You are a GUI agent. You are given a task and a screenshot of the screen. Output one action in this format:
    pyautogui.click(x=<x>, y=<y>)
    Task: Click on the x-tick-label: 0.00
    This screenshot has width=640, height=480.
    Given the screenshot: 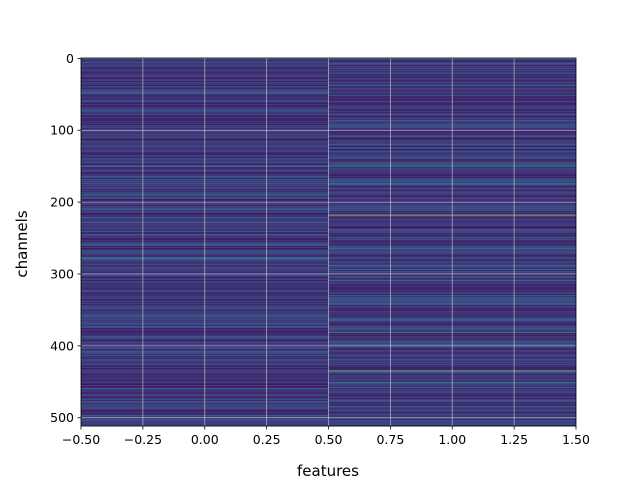 What is the action you would take?
    pyautogui.click(x=205, y=439)
    